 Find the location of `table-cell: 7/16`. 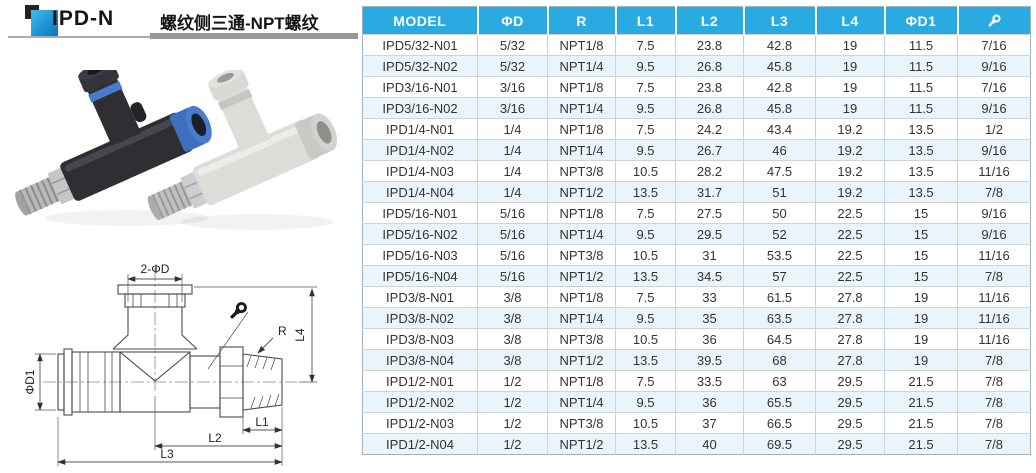

table-cell: 7/16 is located at coordinates (994, 87).